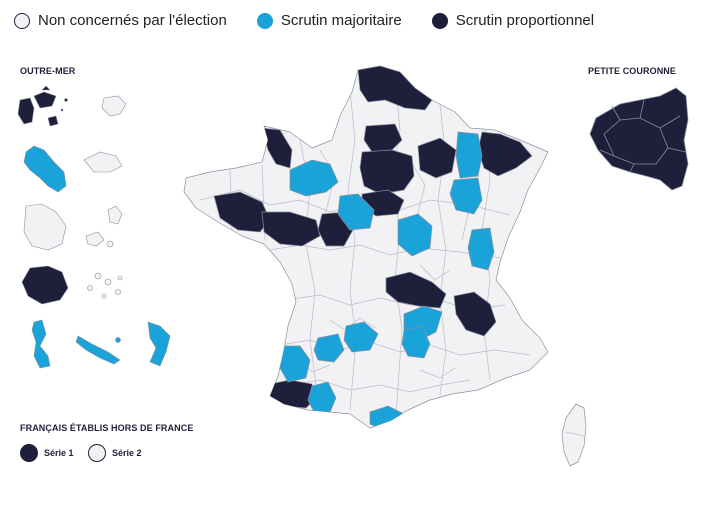  Describe the element at coordinates (264, 20) in the screenshot. I see `swatch-majoritaire-icon` at that location.